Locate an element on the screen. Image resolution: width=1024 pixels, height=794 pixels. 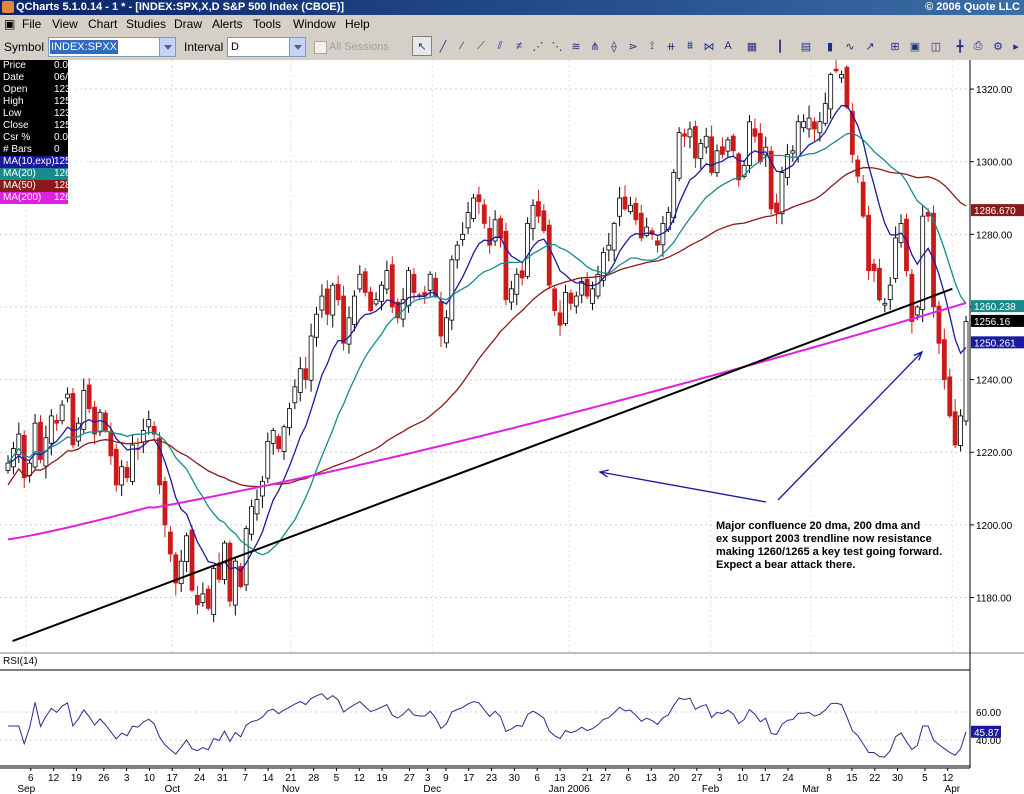
andrews-pitchfork-icon: ⋔ is located at coordinates (595, 46).